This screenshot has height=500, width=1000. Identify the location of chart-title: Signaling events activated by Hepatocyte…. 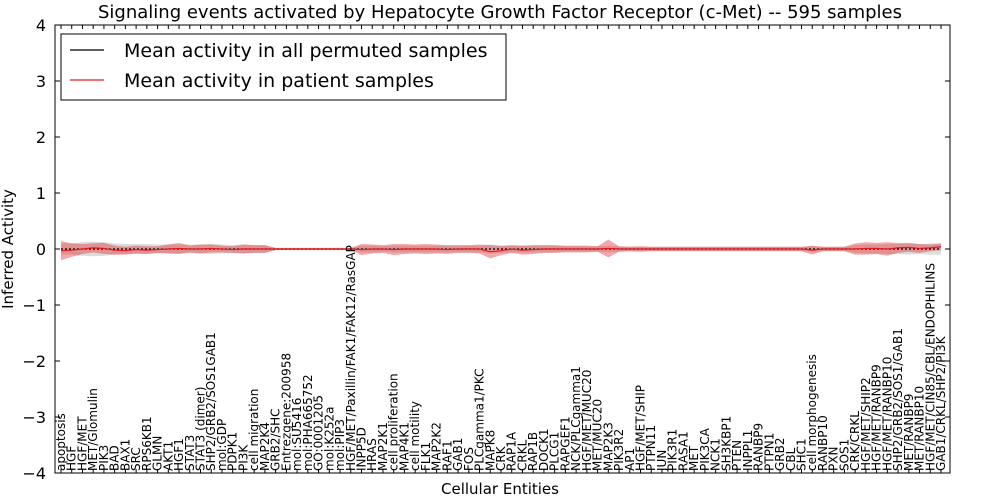
(500, 12).